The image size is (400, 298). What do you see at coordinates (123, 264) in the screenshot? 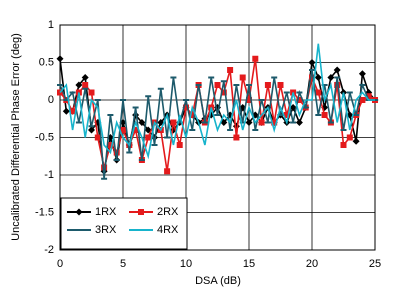
I see `x-tick-label: 5` at bounding box center [123, 264].